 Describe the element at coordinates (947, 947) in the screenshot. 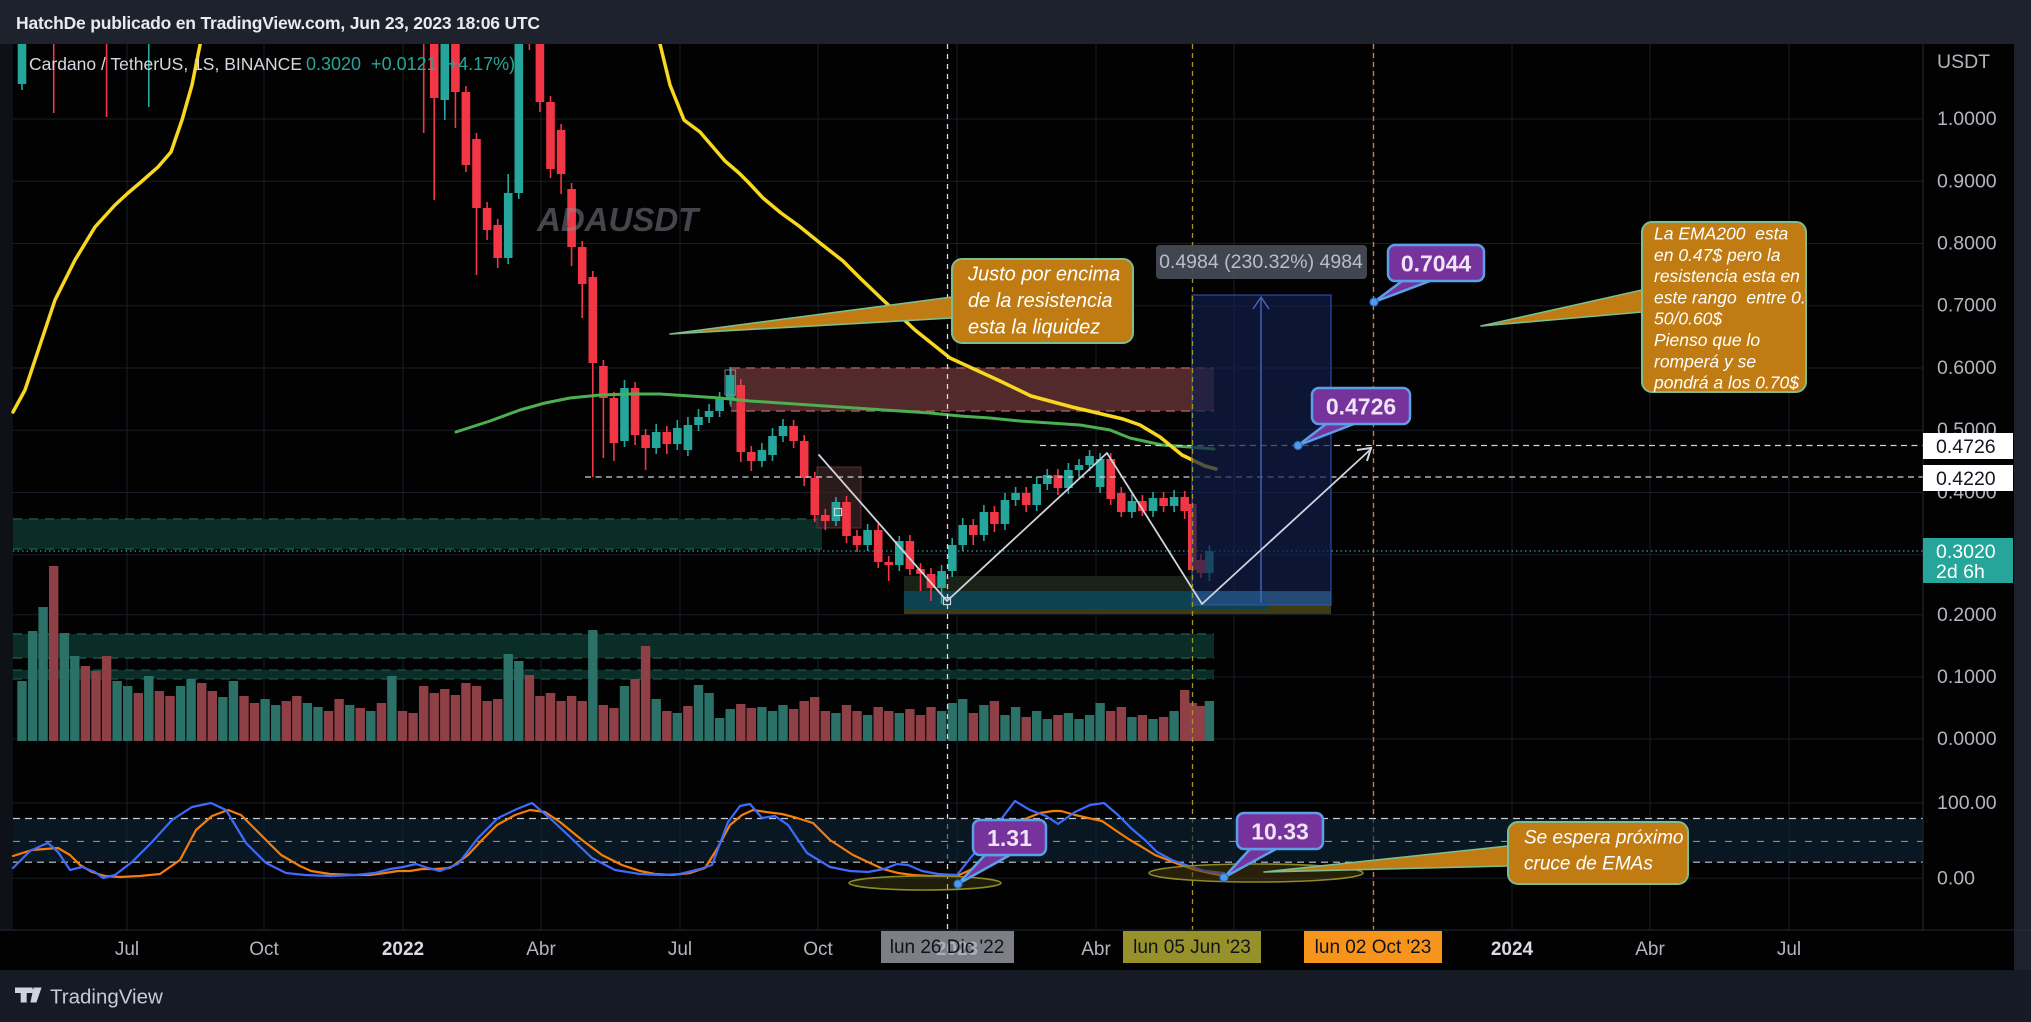

I see `svg-text: lun 26 Dic '22` at that location.